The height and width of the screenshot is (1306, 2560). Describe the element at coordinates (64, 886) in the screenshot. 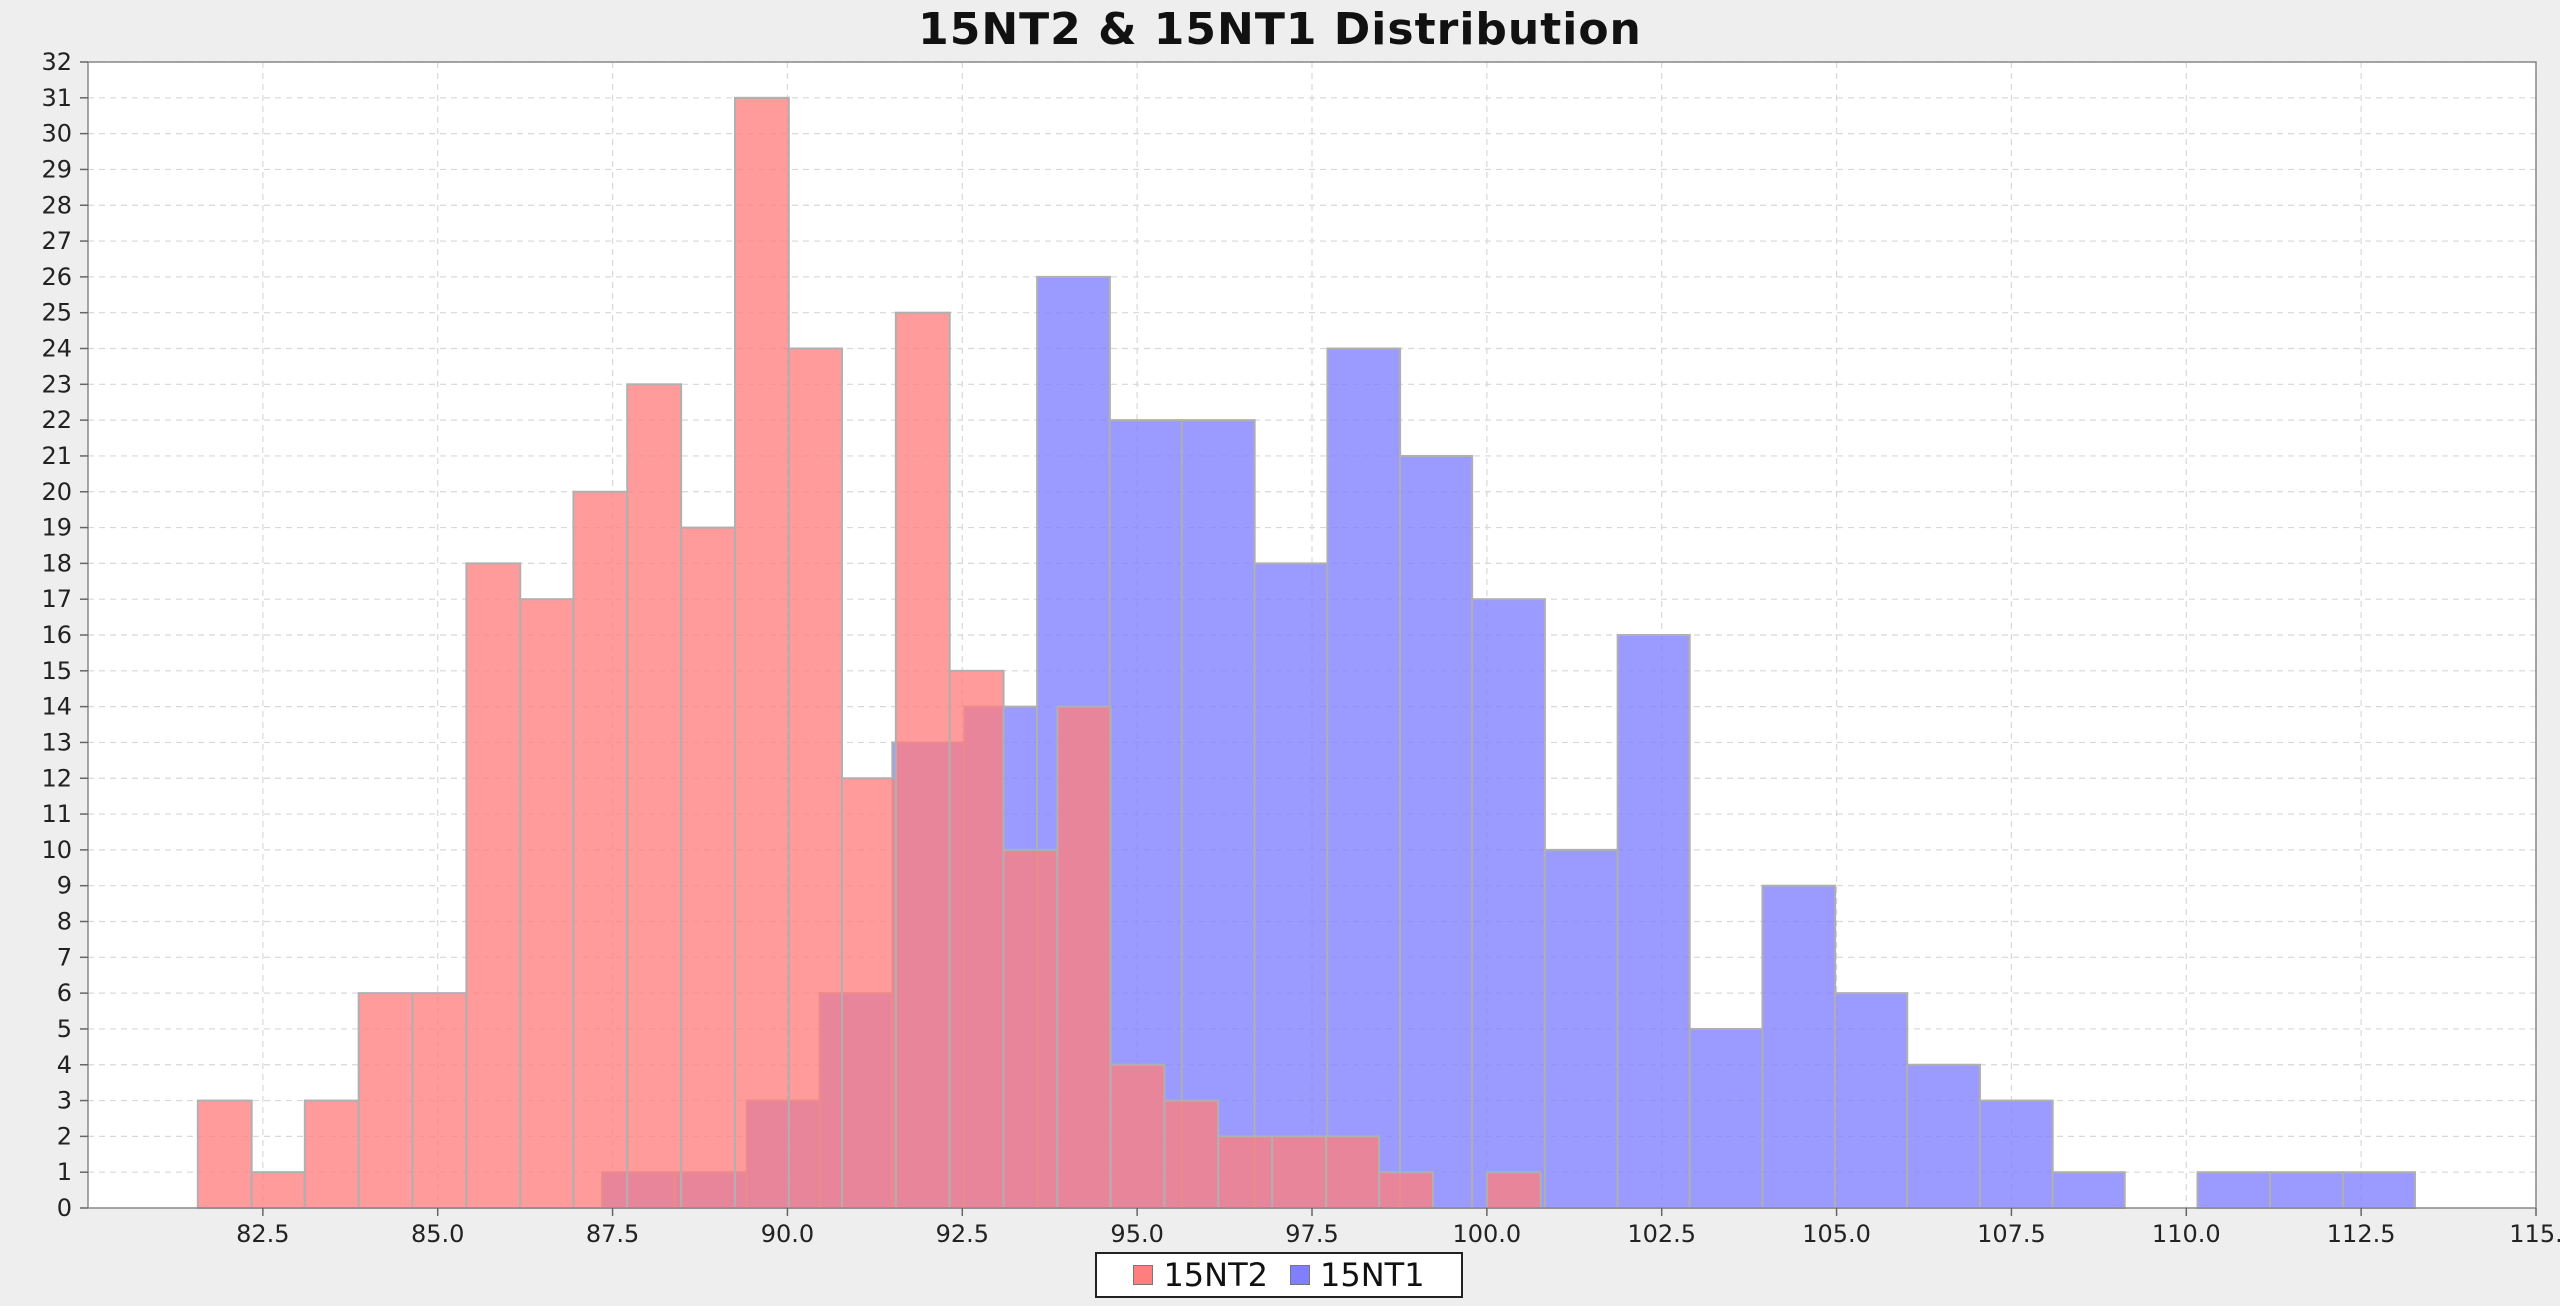

I see `y-tick-label: 9` at that location.